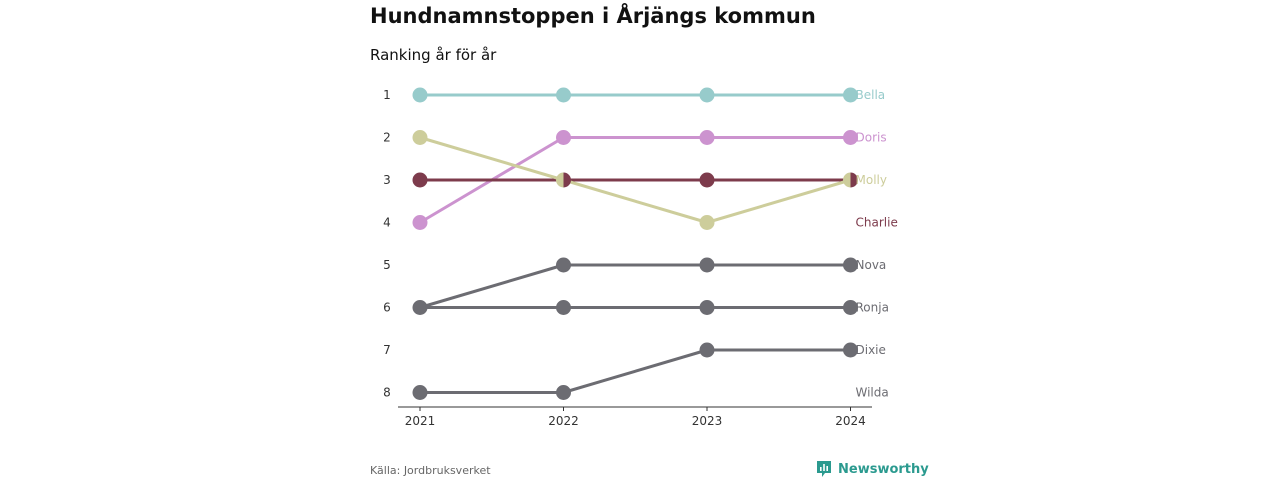 The width and height of the screenshot is (1280, 480). I want to click on x-tick-label: 2022, so click(563, 421).